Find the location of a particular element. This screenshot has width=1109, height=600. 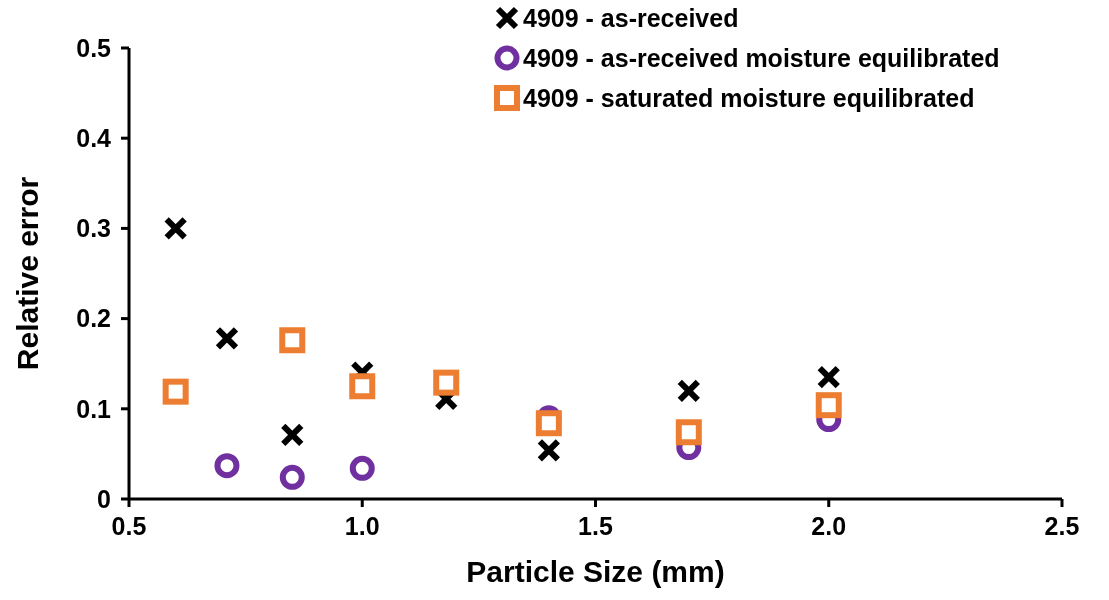

y-axis-title: Relative error is located at coordinates (27, 273).